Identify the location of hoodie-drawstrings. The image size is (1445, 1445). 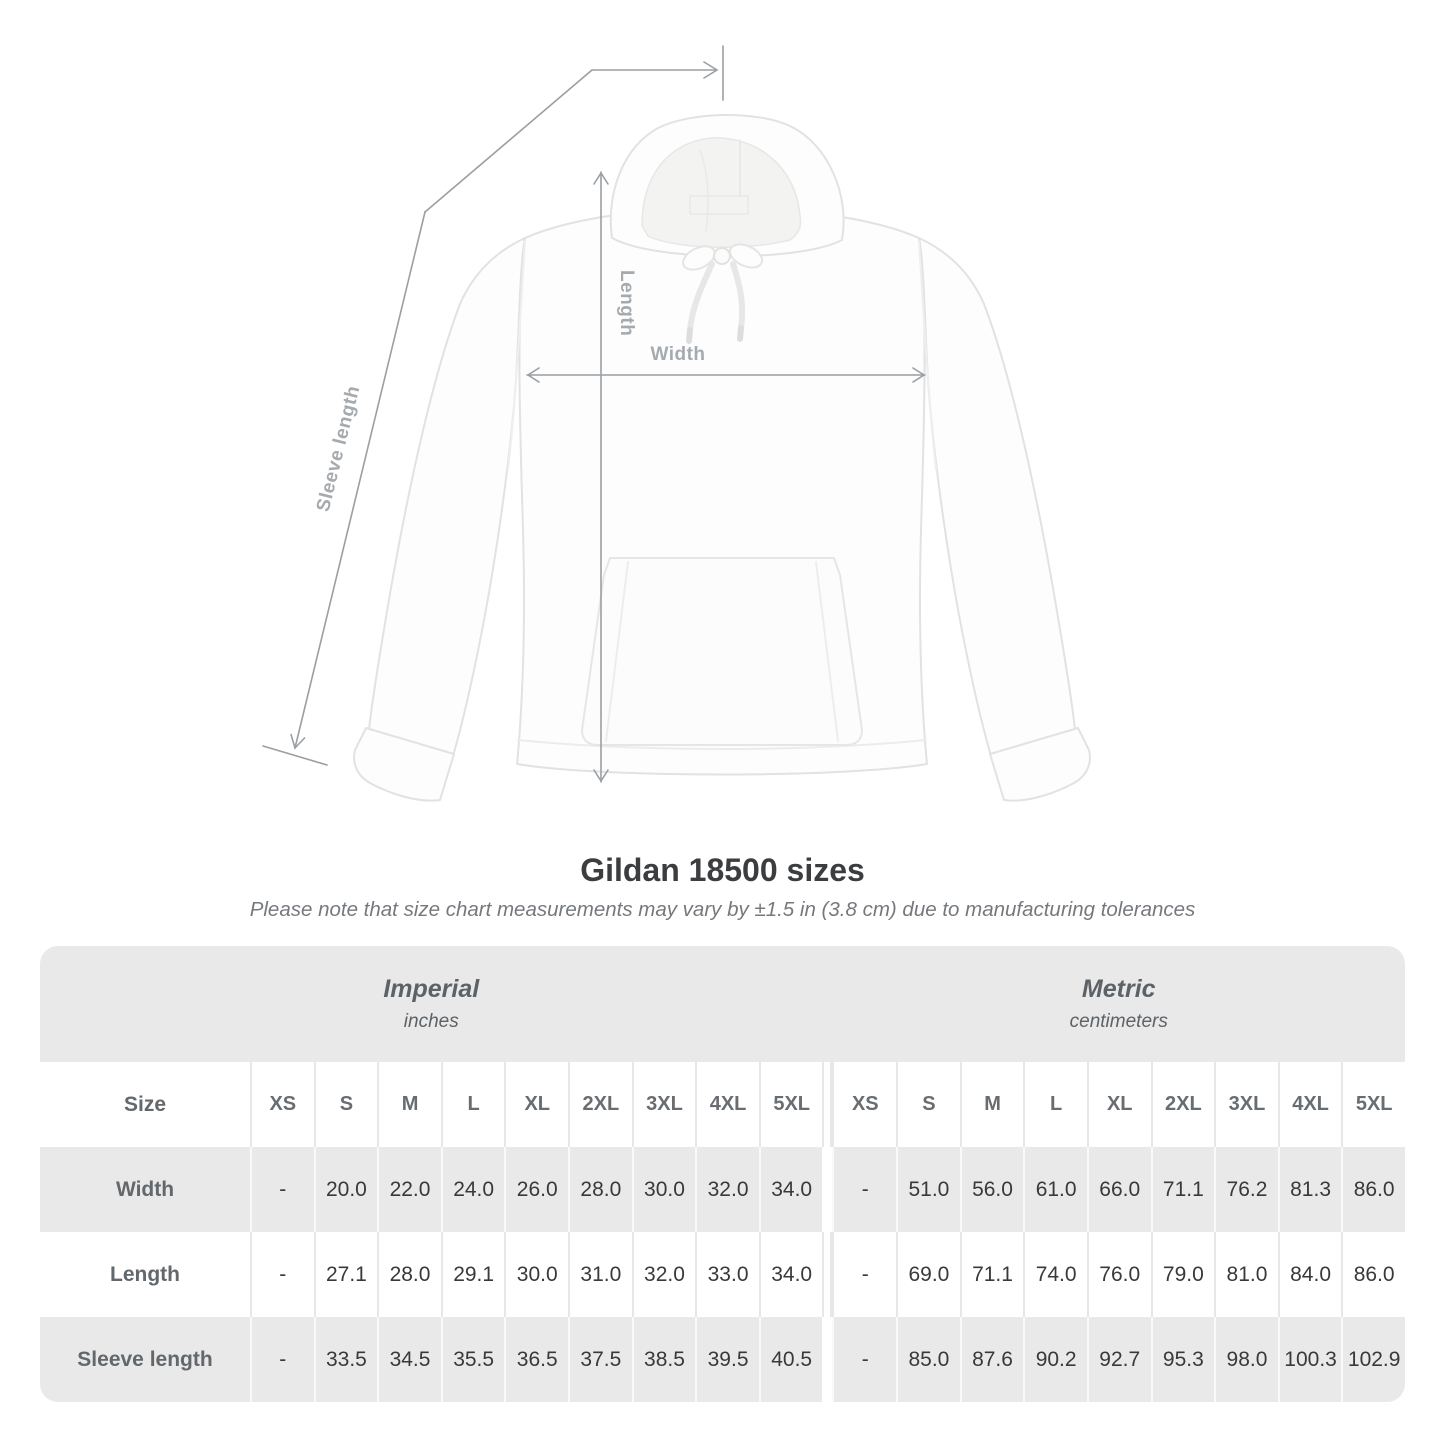
(723, 293).